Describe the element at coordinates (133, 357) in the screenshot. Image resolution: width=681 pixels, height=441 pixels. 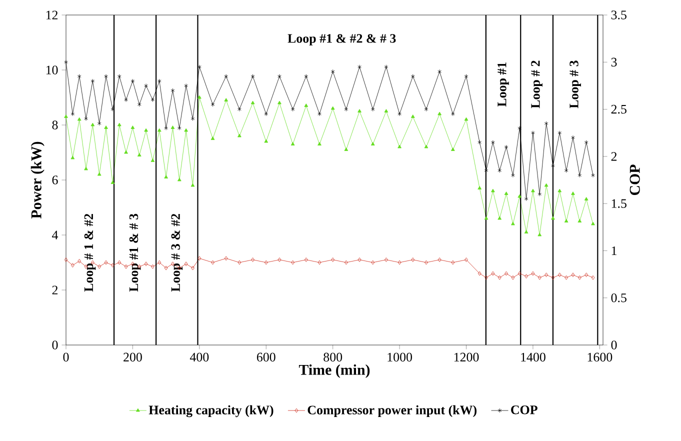
I see `x-tick-label: 200` at that location.